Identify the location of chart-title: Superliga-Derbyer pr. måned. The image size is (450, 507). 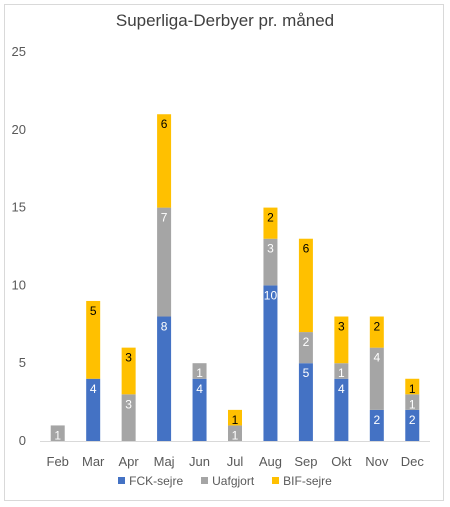
(225, 20).